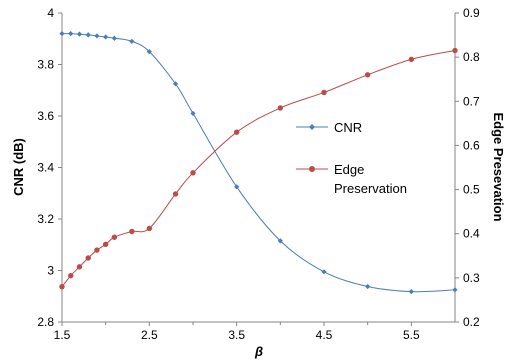  Describe the element at coordinates (329, 127) in the screenshot. I see `legend-item-cnr: CNR` at that location.